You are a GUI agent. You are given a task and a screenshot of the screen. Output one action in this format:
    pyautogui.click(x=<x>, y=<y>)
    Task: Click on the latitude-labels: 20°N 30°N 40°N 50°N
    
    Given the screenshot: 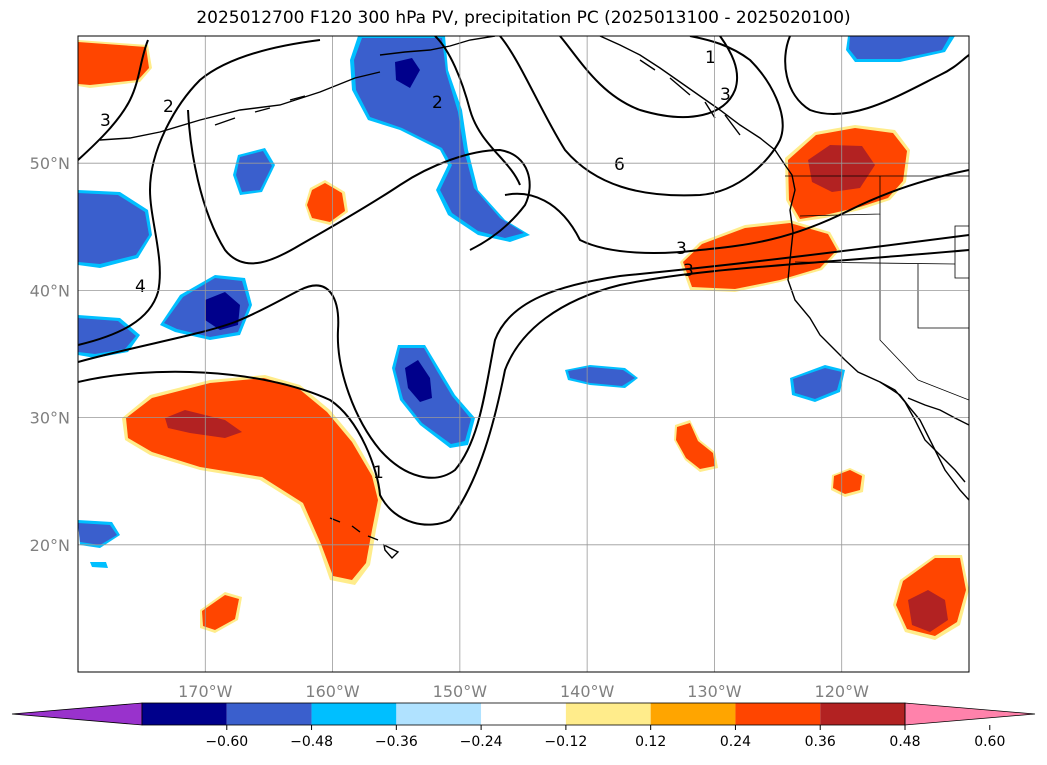 What is the action you would take?
    pyautogui.click(x=50, y=354)
    